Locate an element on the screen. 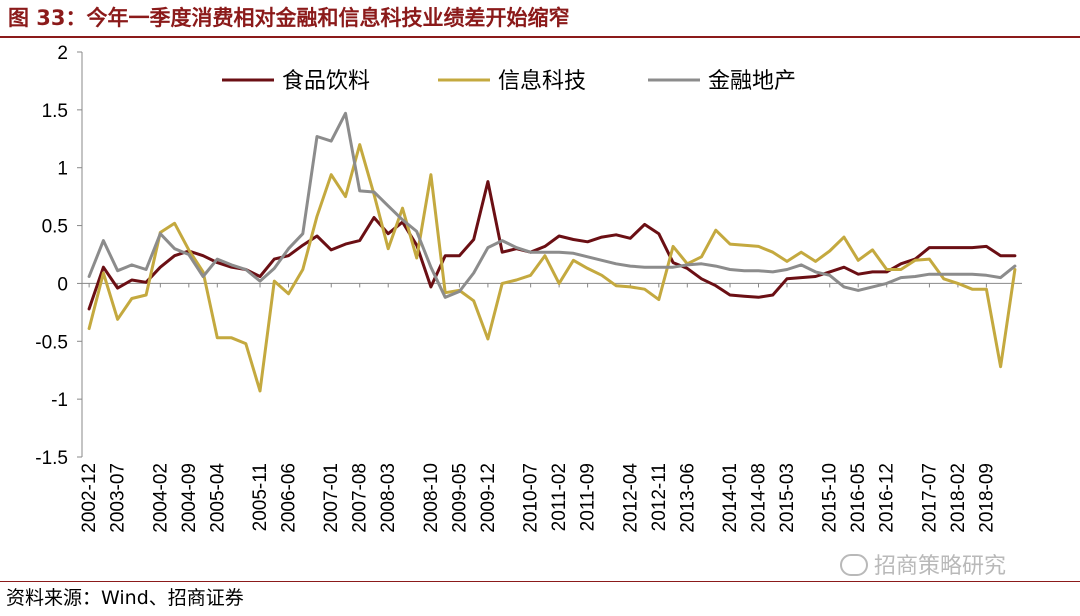 The height and width of the screenshot is (616, 1080). y-tick-label: -1.5 is located at coordinates (51, 458).